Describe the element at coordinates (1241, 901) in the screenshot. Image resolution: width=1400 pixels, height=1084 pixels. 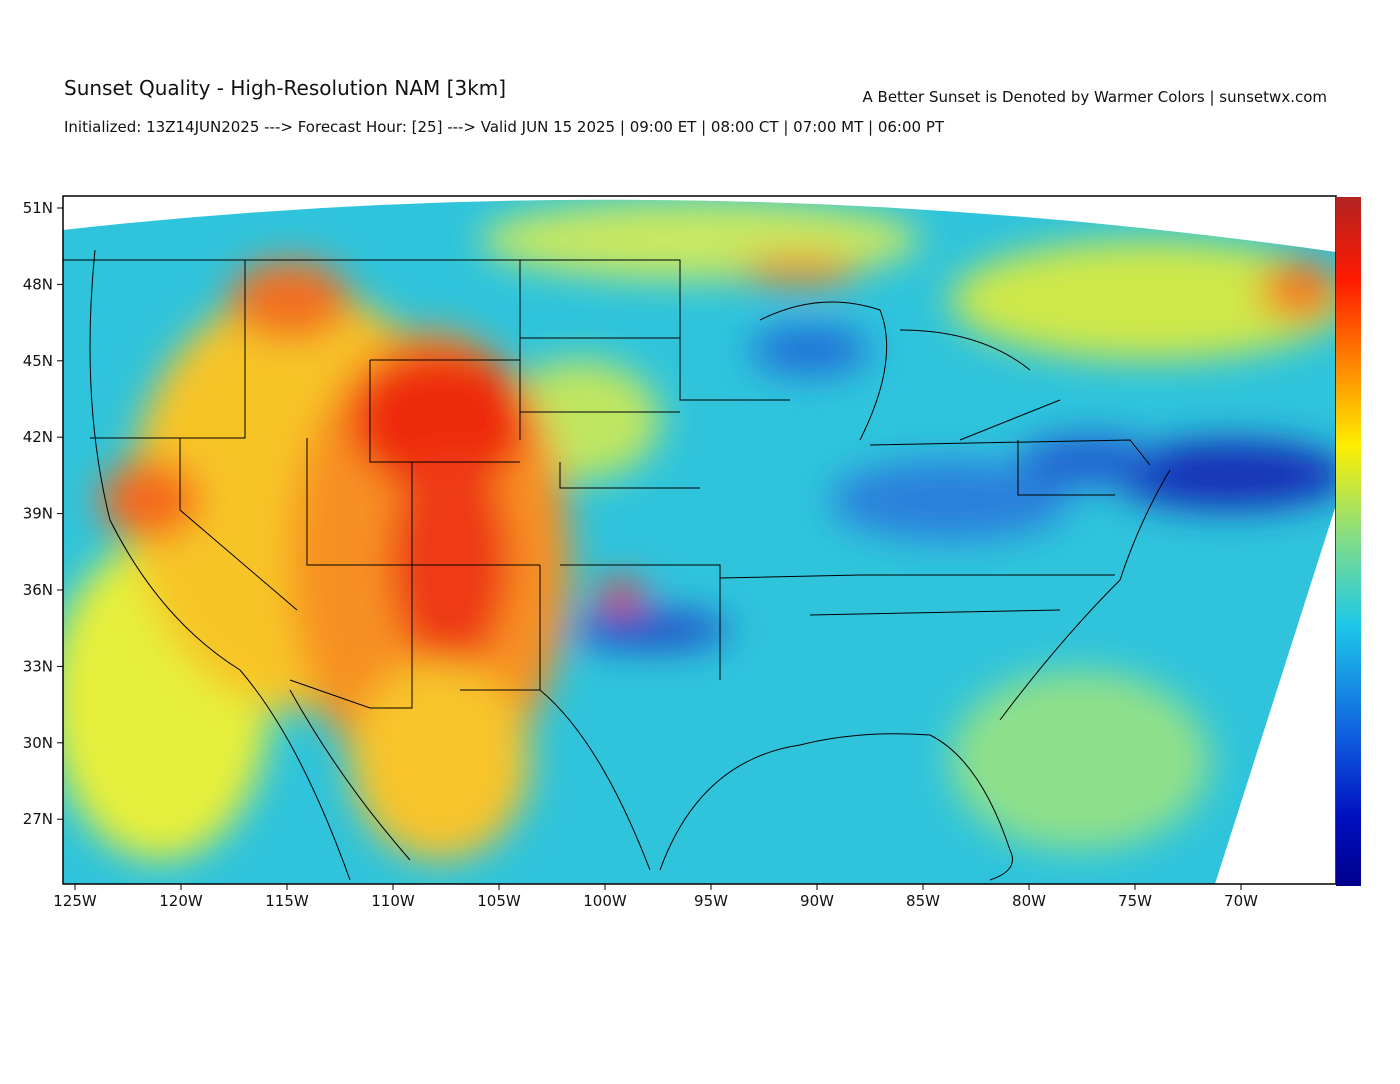
I see `lon-label: 70W` at that location.